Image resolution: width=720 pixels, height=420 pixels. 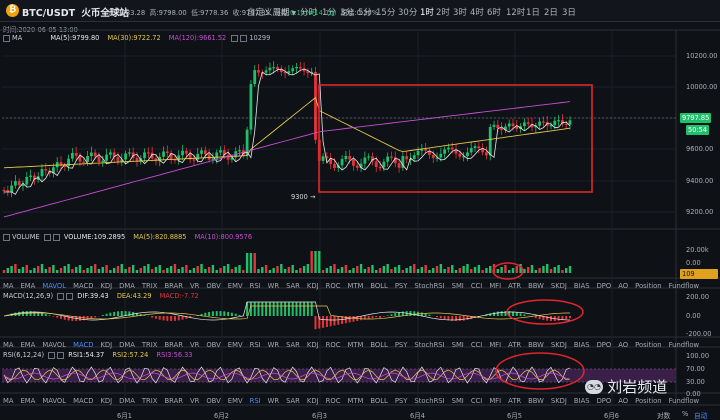 I want to click on rsi-tab-16: MTM, so click(x=355, y=401).